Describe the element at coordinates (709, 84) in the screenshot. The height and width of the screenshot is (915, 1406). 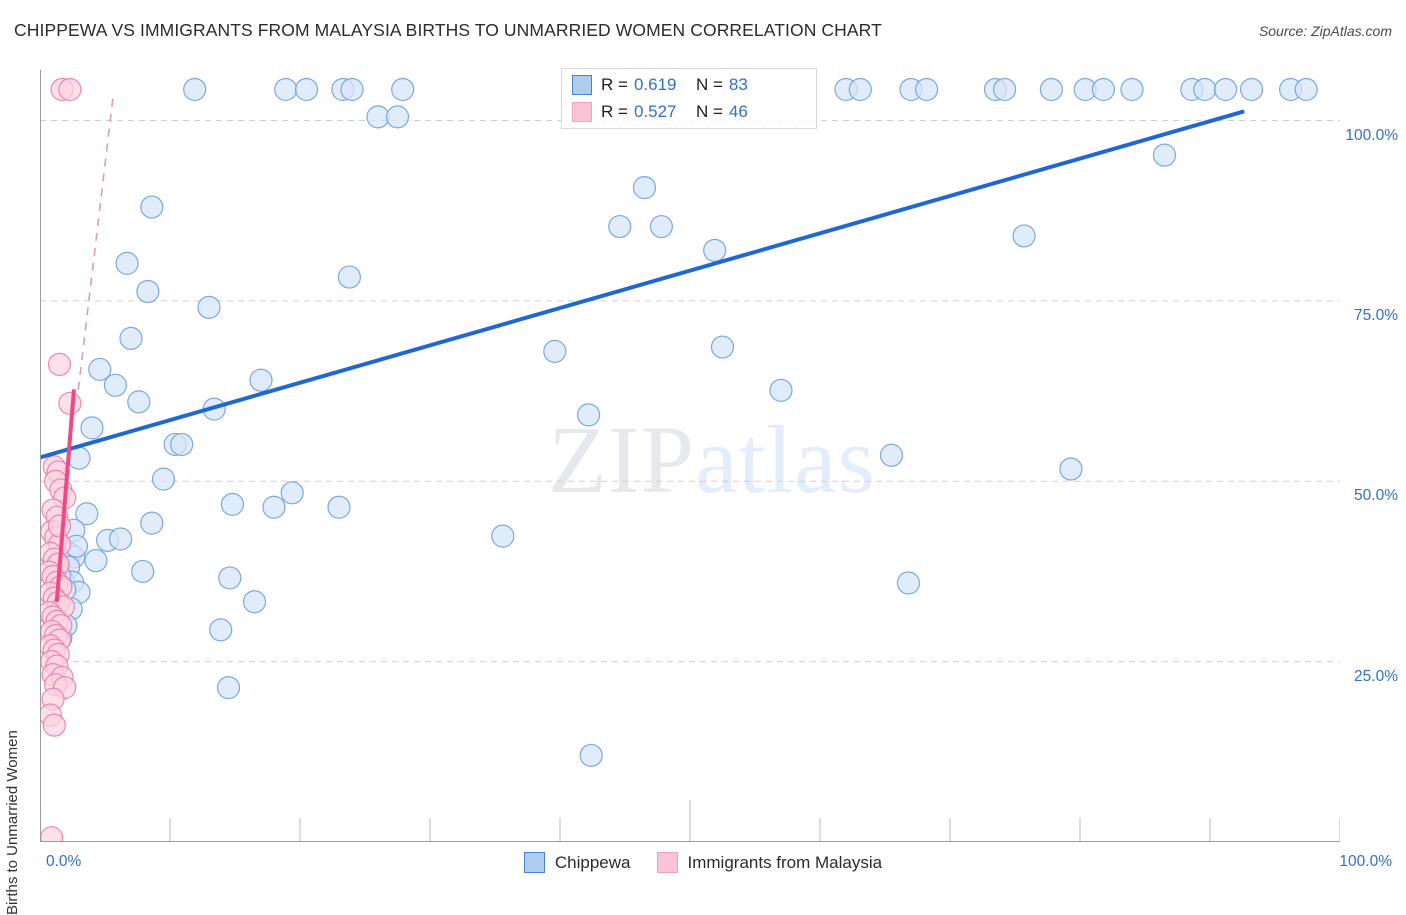
I see `legend-n-label-chippewa: N =` at that location.